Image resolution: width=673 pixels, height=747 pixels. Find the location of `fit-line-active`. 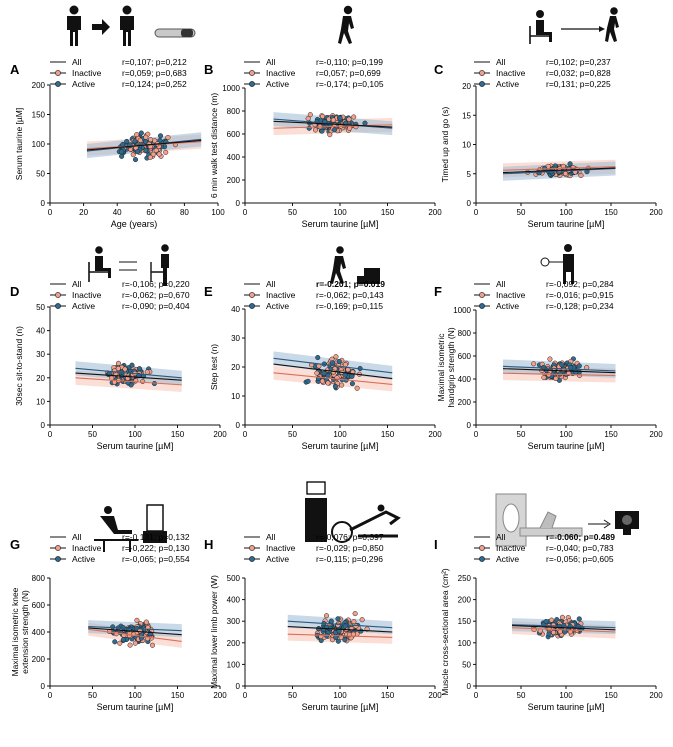

fit-line-active is located at coordinates (559, 171).